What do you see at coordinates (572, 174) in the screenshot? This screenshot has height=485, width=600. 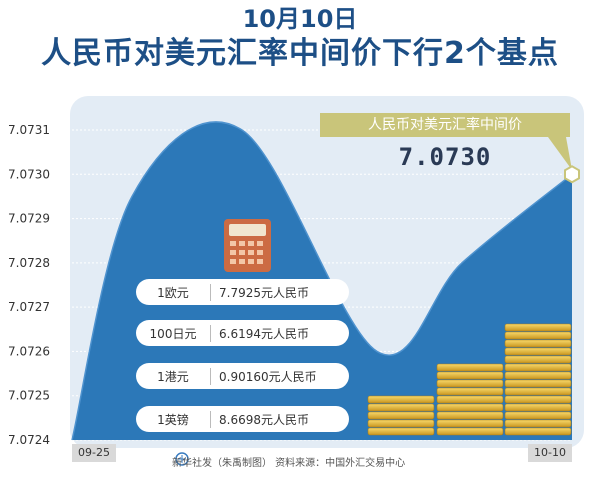 I see `end-point-marker` at bounding box center [572, 174].